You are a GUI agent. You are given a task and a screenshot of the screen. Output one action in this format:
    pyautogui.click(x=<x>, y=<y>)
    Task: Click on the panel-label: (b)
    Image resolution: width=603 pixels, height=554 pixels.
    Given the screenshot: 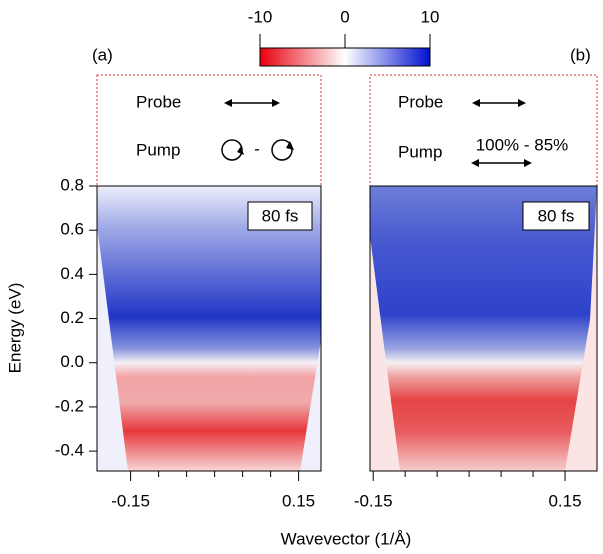 What is the action you would take?
    pyautogui.click(x=580, y=54)
    